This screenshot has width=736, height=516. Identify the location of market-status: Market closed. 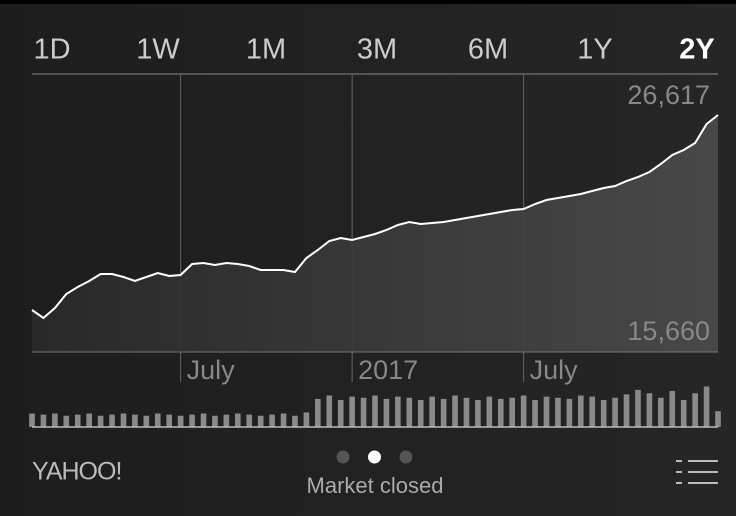
(375, 485).